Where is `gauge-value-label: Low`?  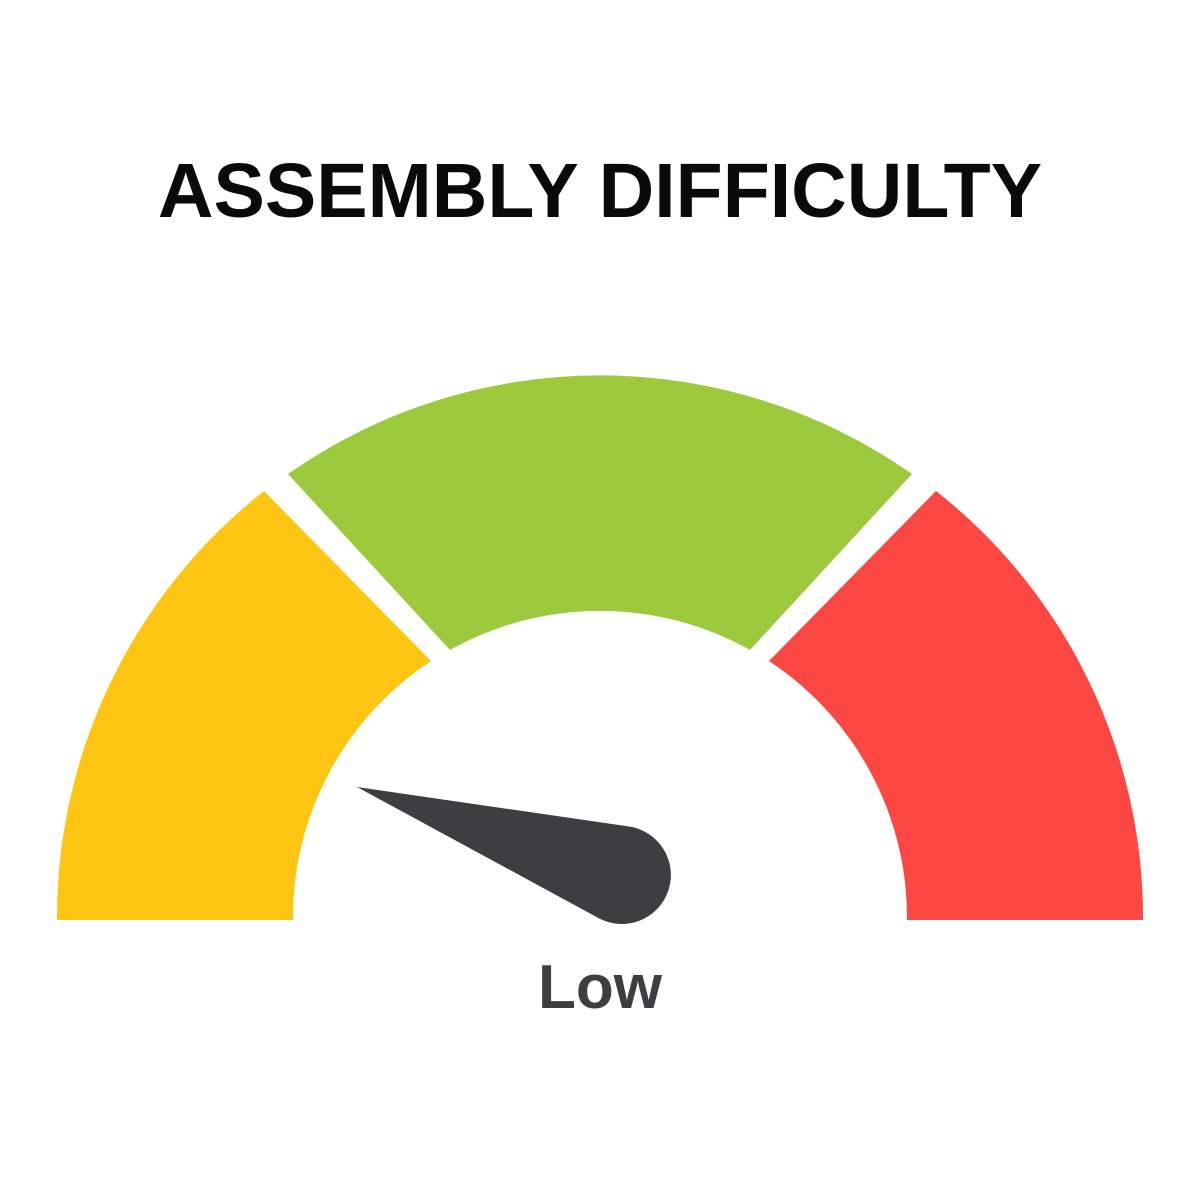 gauge-value-label: Low is located at coordinates (600, 987).